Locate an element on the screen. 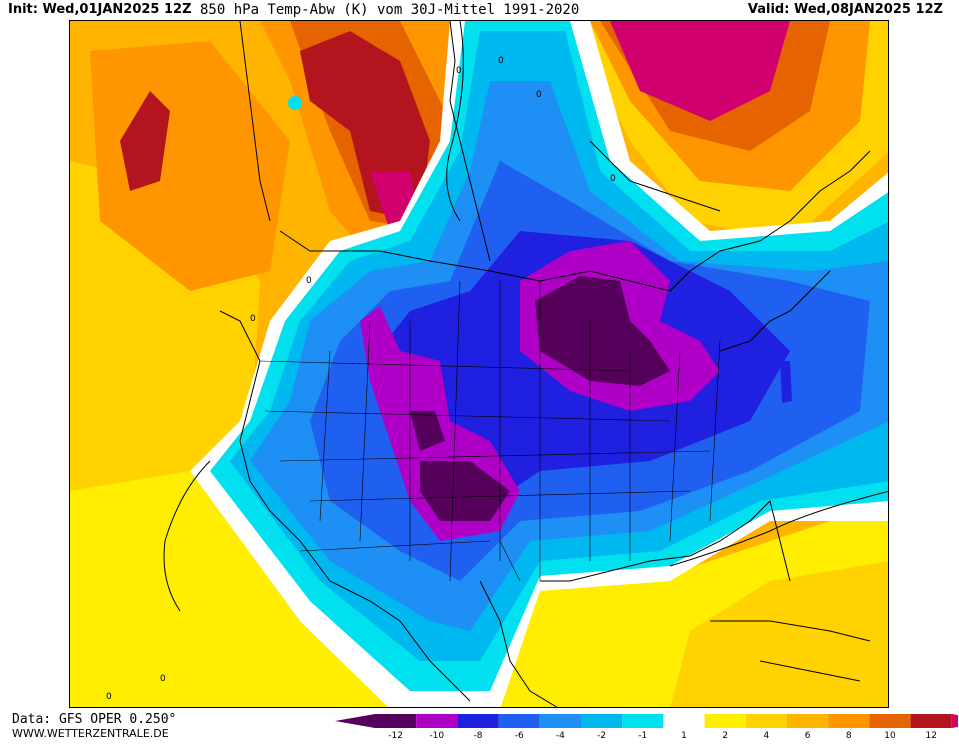  legend-tick-label: -6 is located at coordinates (519, 736).